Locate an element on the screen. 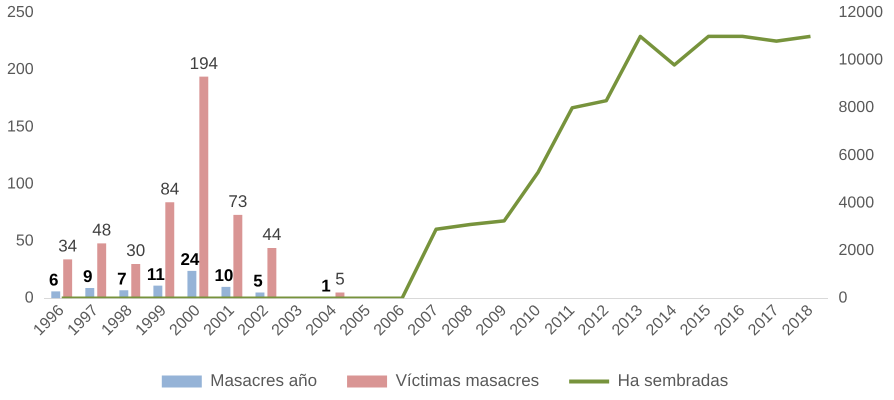 Image resolution: width=894 pixels, height=400 pixels. legend-label: Masacres año is located at coordinates (264, 380).